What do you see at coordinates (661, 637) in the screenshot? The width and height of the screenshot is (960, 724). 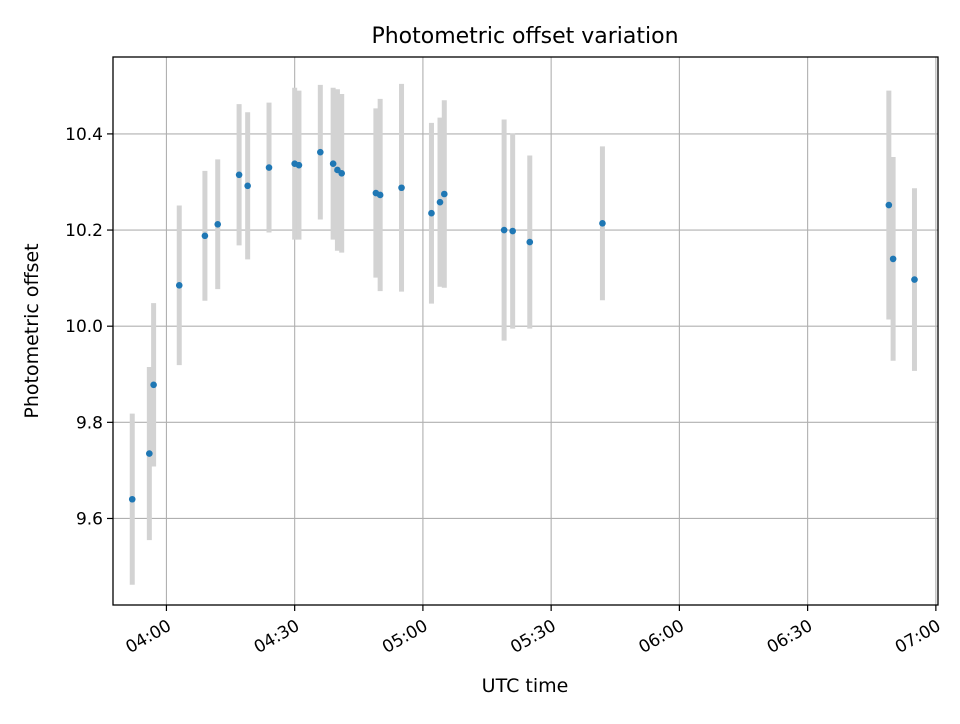 I see `x-tick-label: 06:00` at bounding box center [661, 637].